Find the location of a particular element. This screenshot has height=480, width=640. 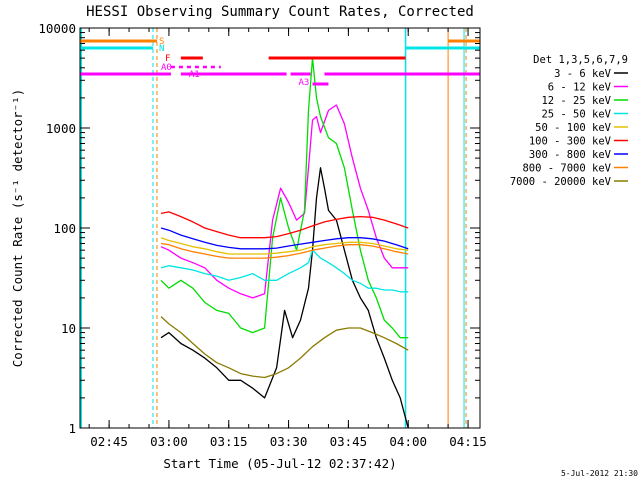

flag-label-a1: A1 is located at coordinates (194, 75).